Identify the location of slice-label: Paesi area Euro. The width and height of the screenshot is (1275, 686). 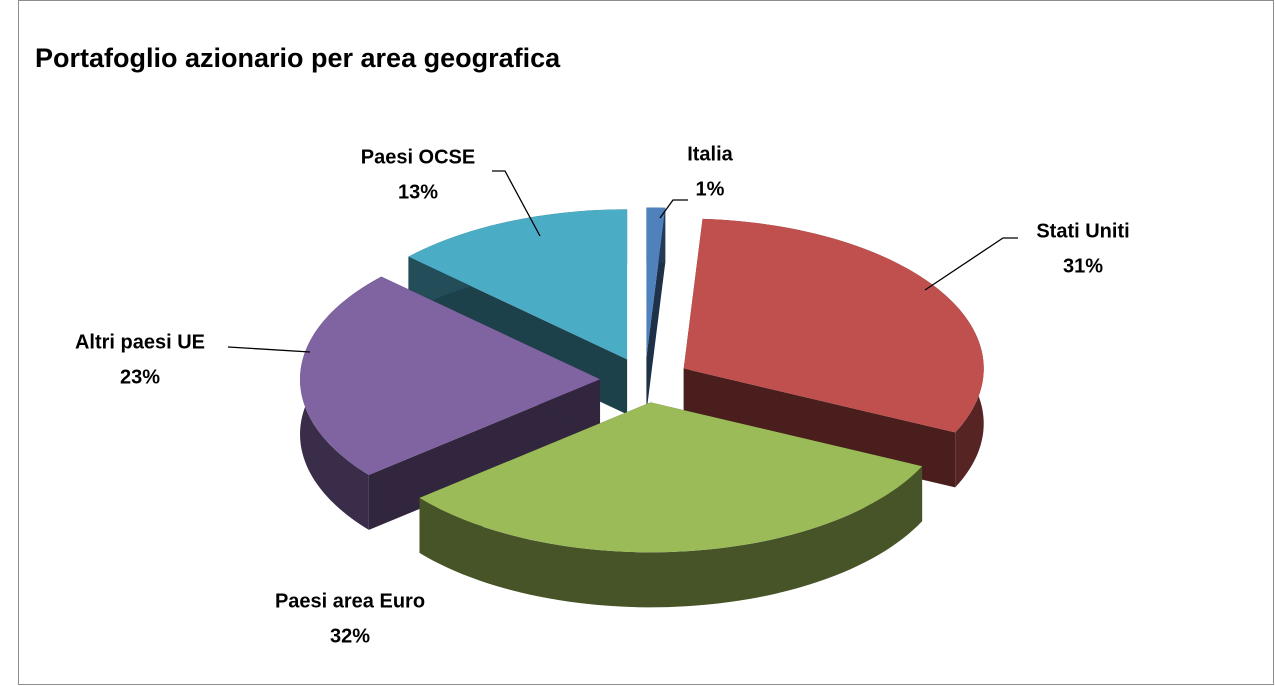
(350, 601).